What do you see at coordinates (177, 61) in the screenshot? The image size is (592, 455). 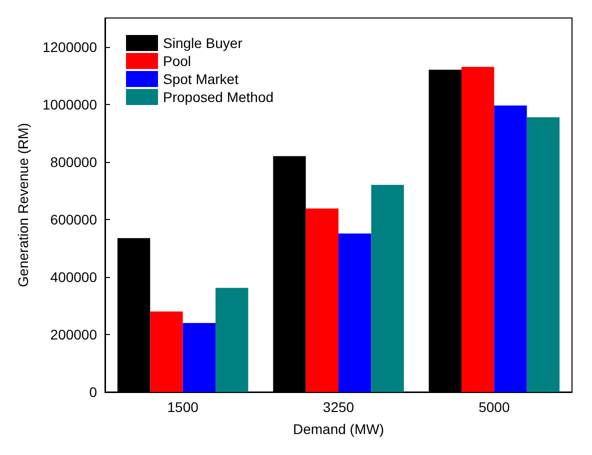 I see `legend-label: Pool` at bounding box center [177, 61].